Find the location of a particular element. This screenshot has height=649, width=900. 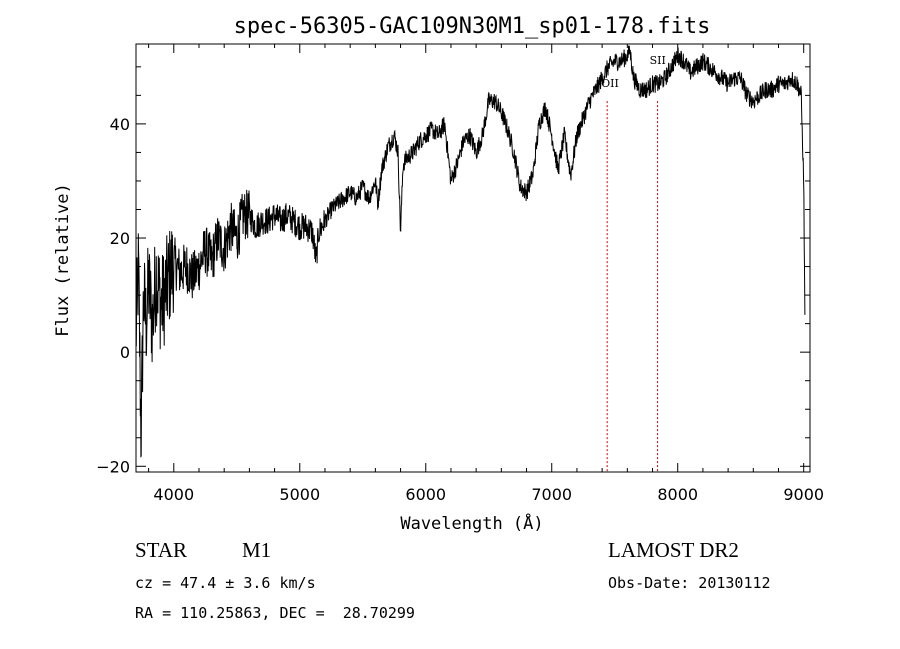

y-tick-label: 0 is located at coordinates (125, 352).